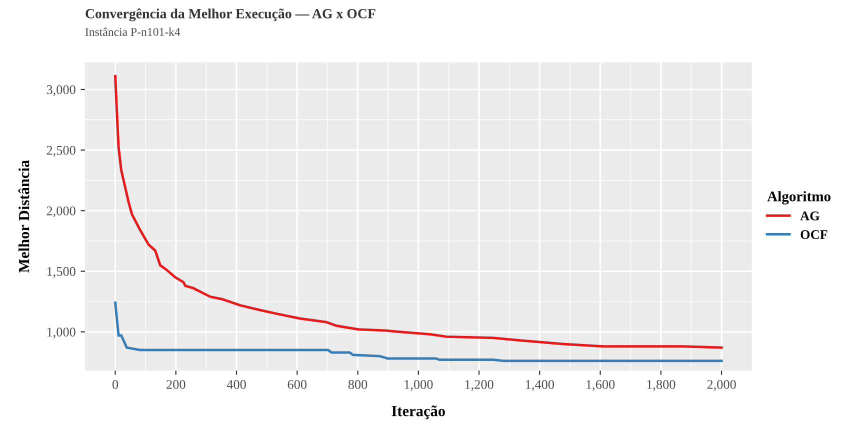 This screenshot has width=841, height=426. What do you see at coordinates (61, 272) in the screenshot?
I see `y-tick-label: 1,500` at bounding box center [61, 272].